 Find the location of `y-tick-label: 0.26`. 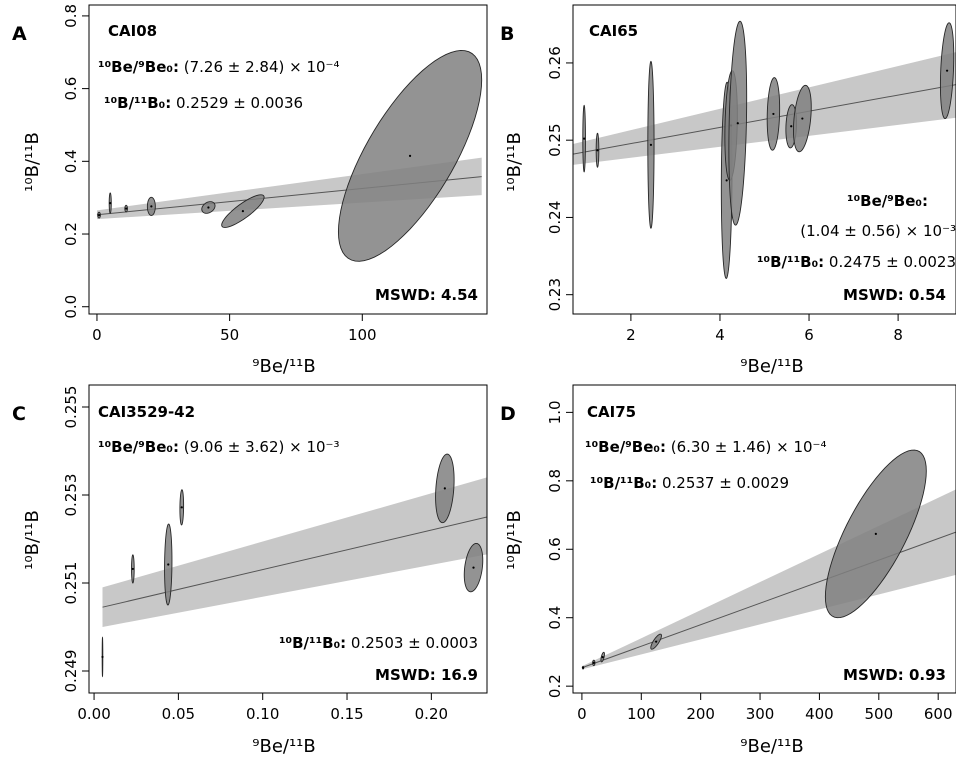

y-tick-label: 0.26 is located at coordinates (555, 62).